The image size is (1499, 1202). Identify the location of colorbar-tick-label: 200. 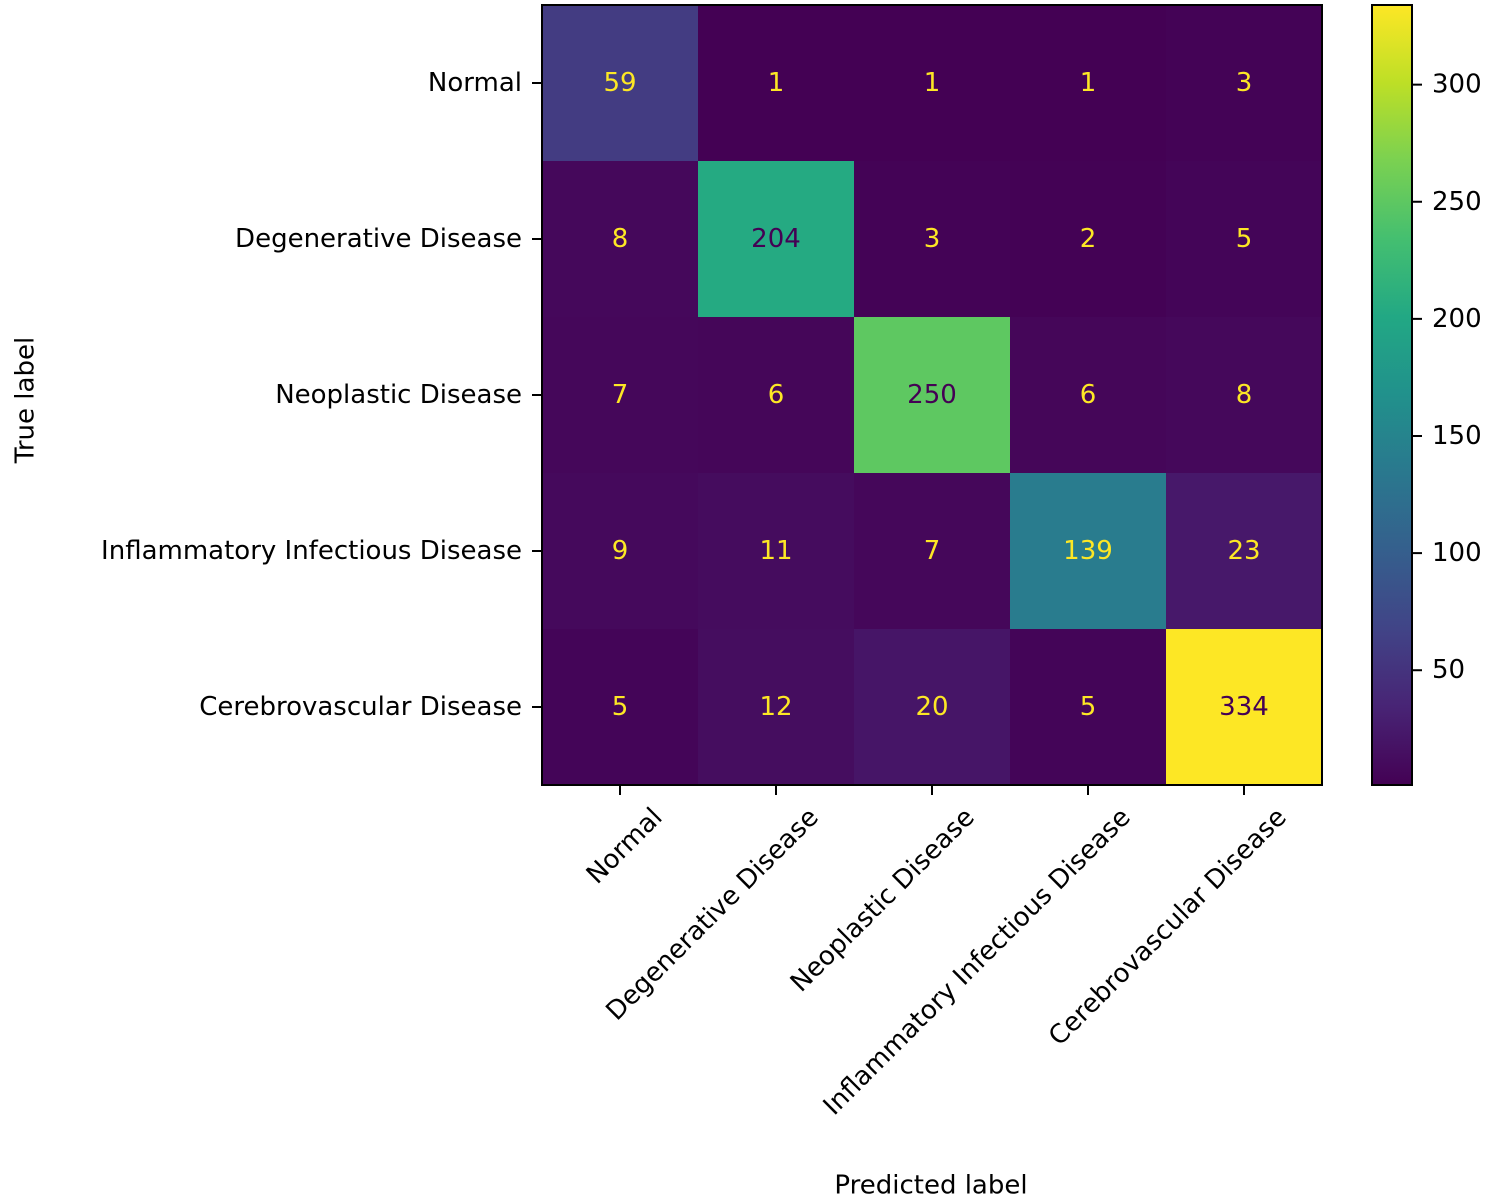
(1457, 319).